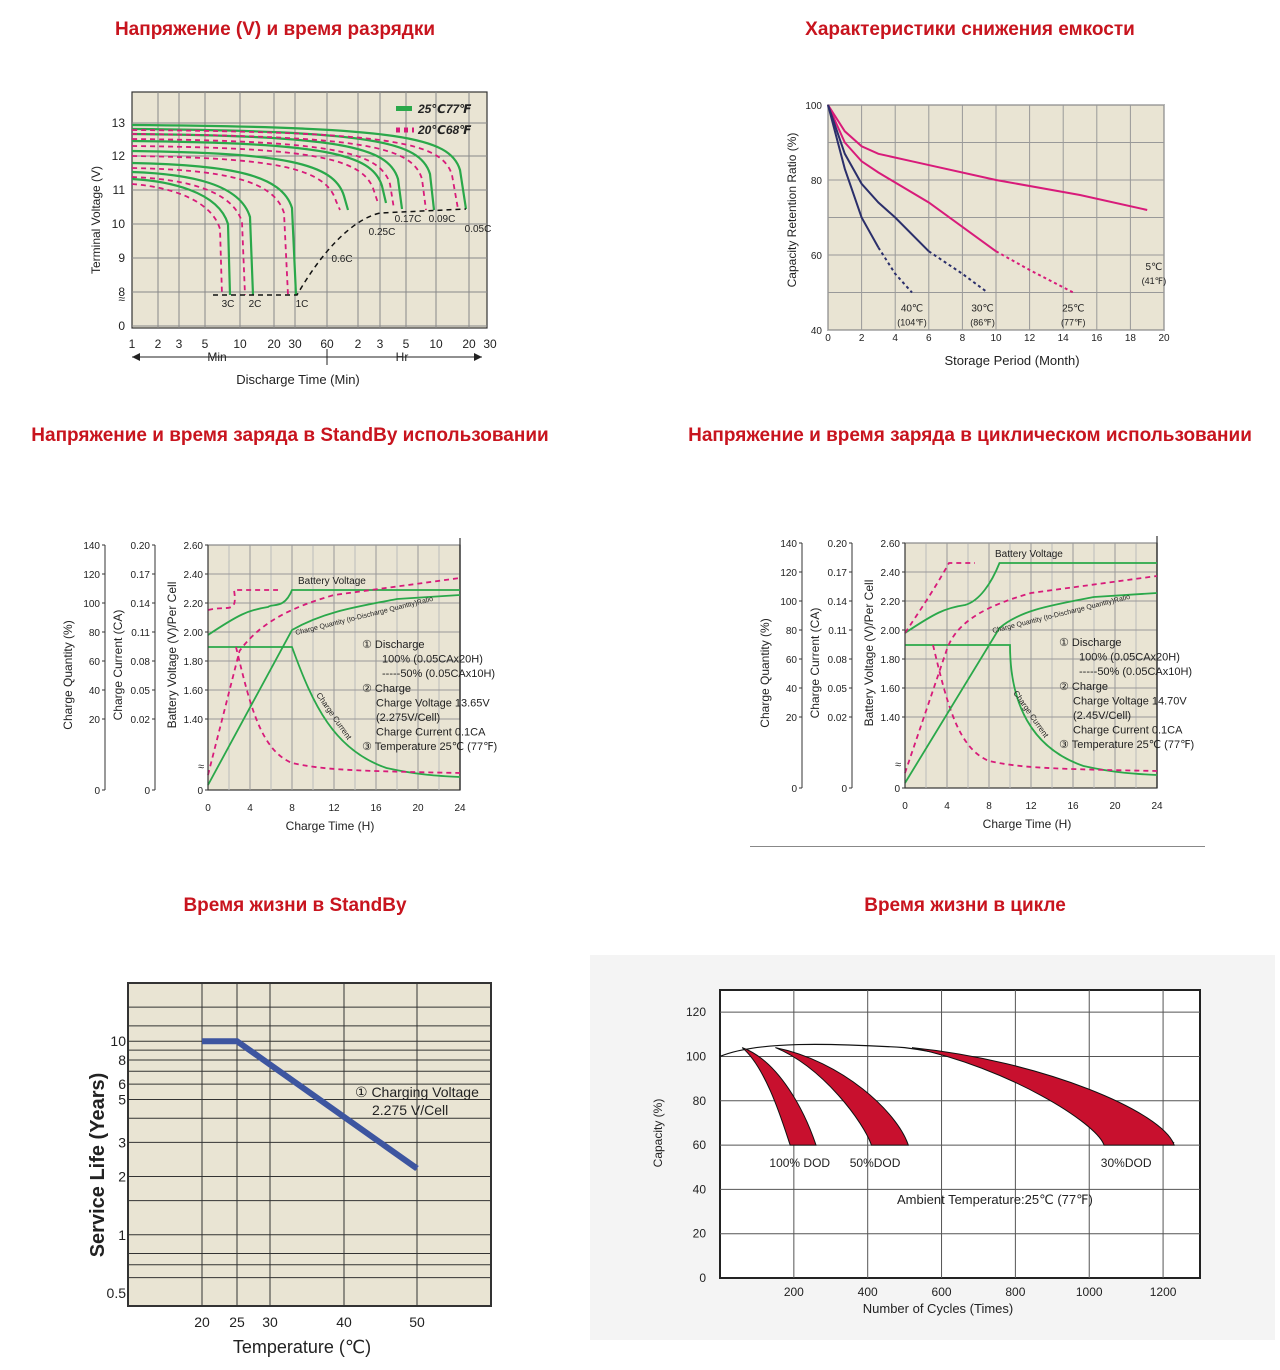 Image resolution: width=1280 pixels, height=1370 pixels. I want to click on x-tick-label: 60, so click(327, 344).